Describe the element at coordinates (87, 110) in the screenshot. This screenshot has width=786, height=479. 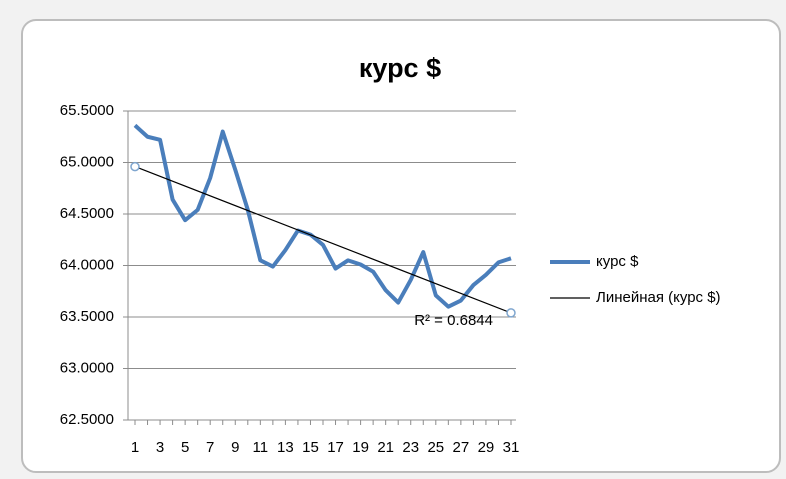
I see `y-tick-label: 65.5000` at that location.